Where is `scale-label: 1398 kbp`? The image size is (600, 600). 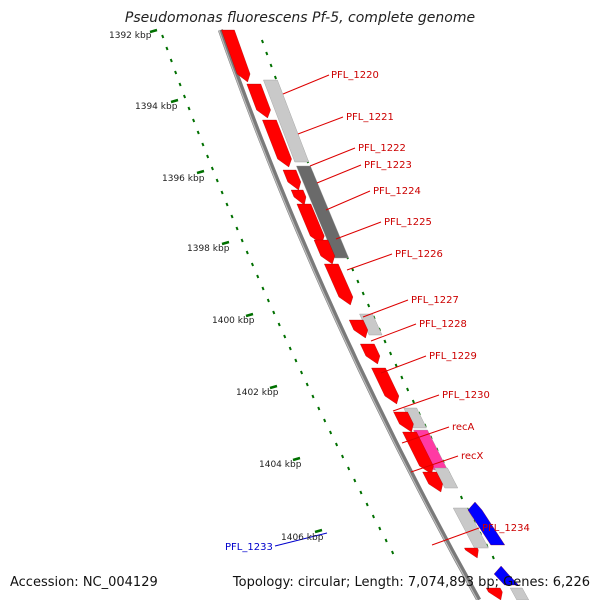 scale-label: 1398 kbp is located at coordinates (208, 249).